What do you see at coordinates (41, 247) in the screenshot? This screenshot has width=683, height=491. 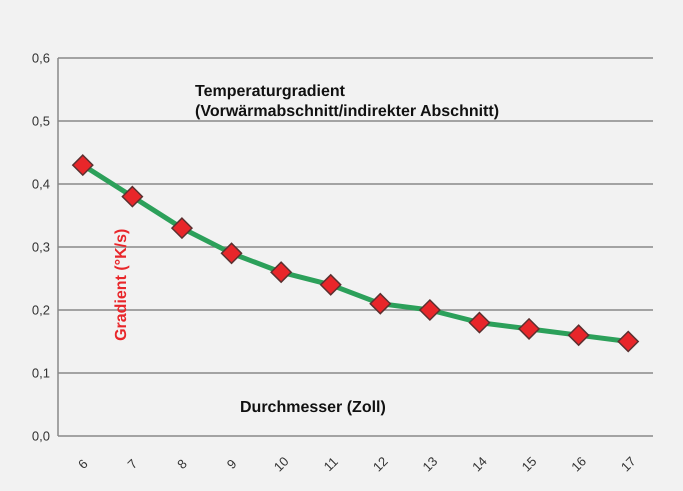 I see `y-tick-label: 0,3` at bounding box center [41, 247].